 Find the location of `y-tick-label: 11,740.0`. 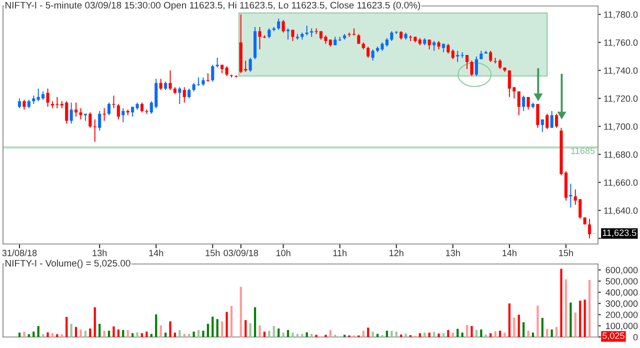

y-tick-label: 11,740.0 is located at coordinates (621, 71).